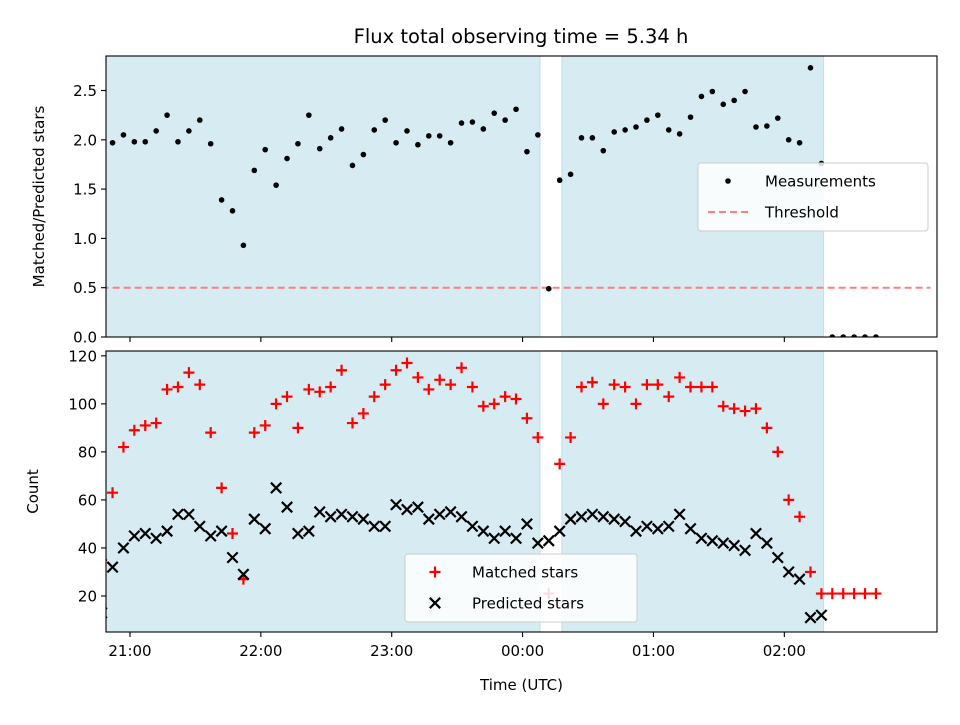 The width and height of the screenshot is (960, 725). What do you see at coordinates (85, 91) in the screenshot?
I see `y-tick-label: 2.5` at bounding box center [85, 91].